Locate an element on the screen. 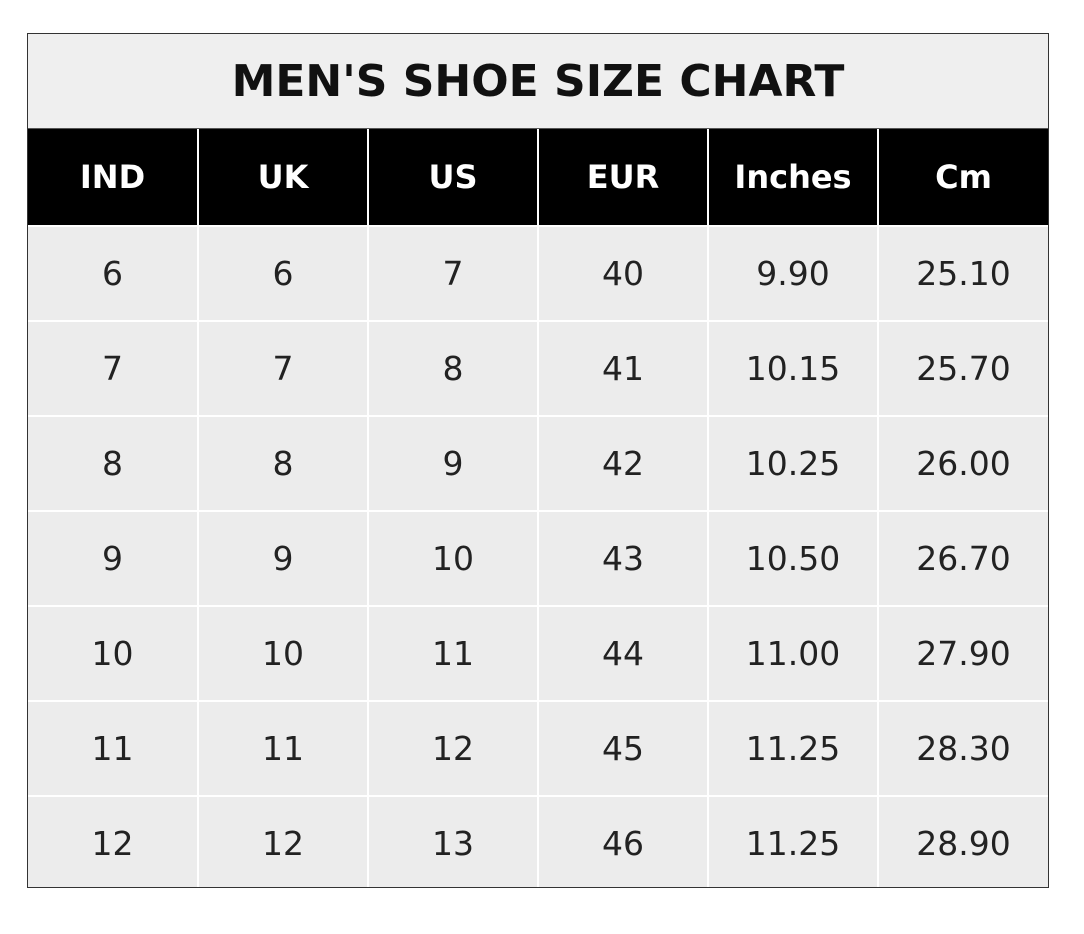 The width and height of the screenshot is (1084, 934). table-row: 9 9 10 43 10.50 26.70 is located at coordinates (538, 558).